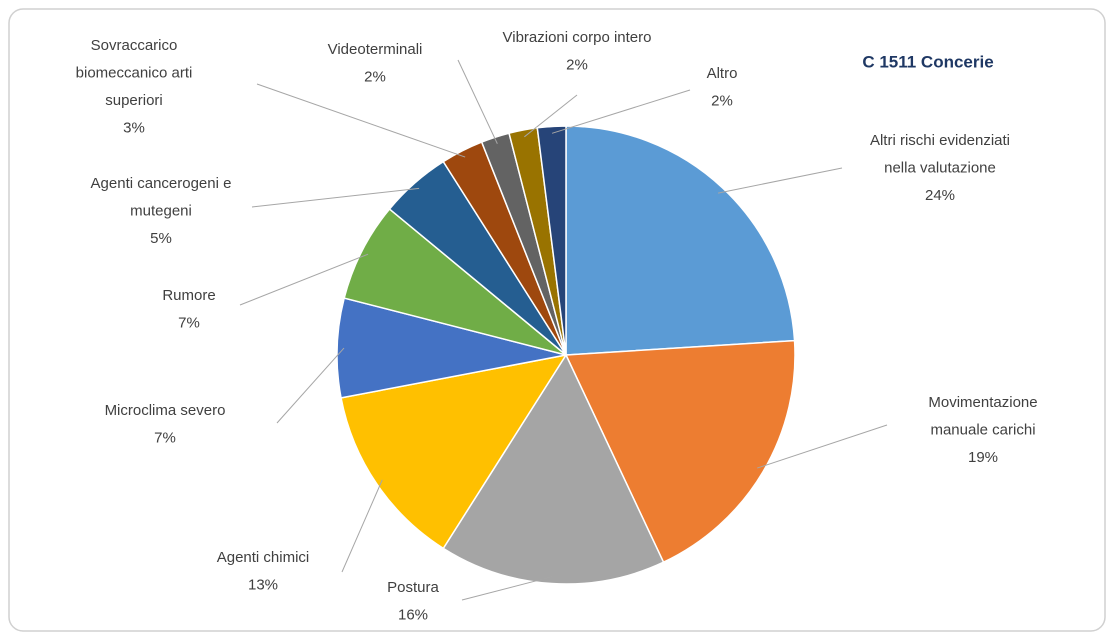  I want to click on chart-title: C 1511 Concerie, so click(927, 61).